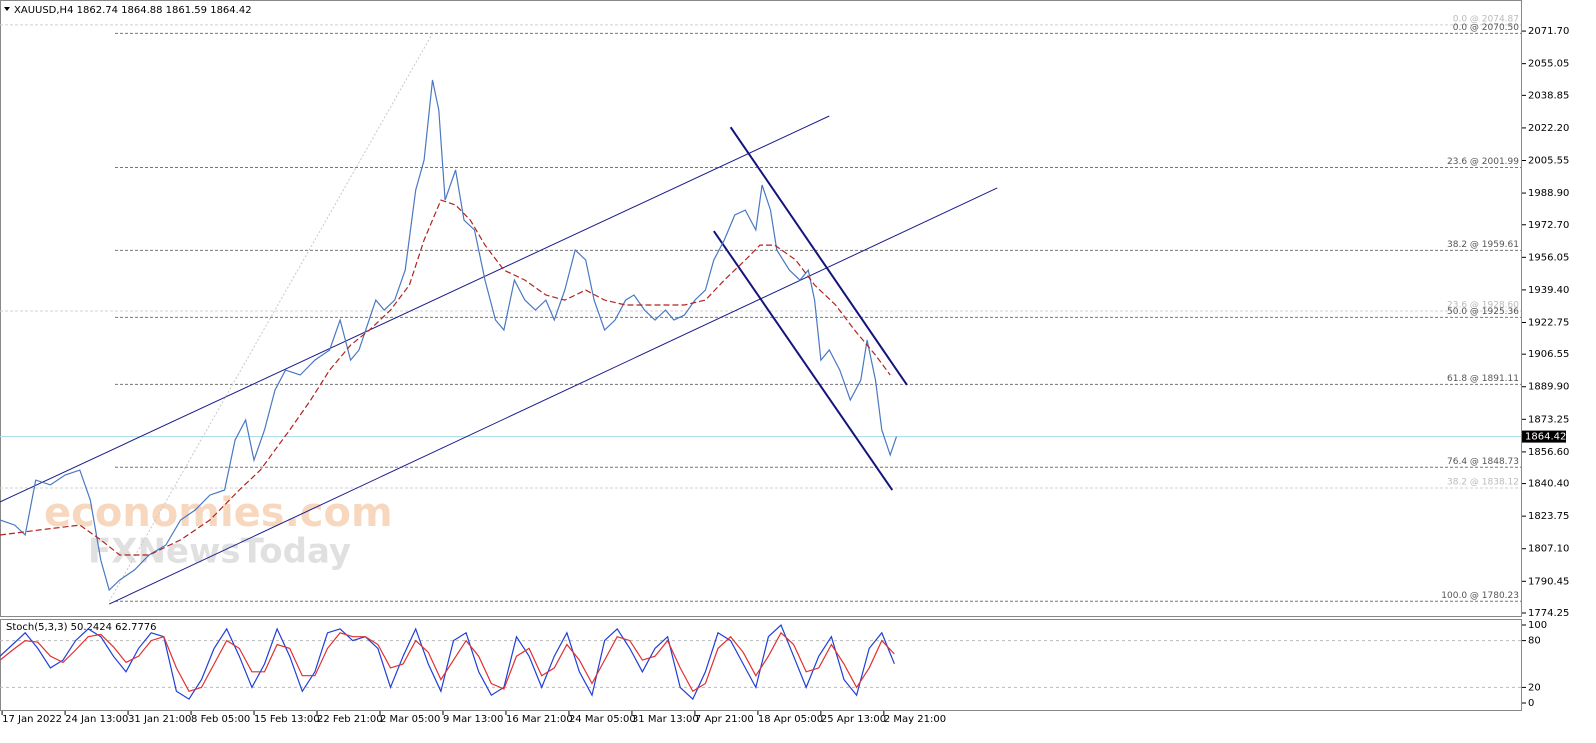 The height and width of the screenshot is (743, 1596). I want to click on fib-label: 61.8 @ 1891.11, so click(1483, 379).